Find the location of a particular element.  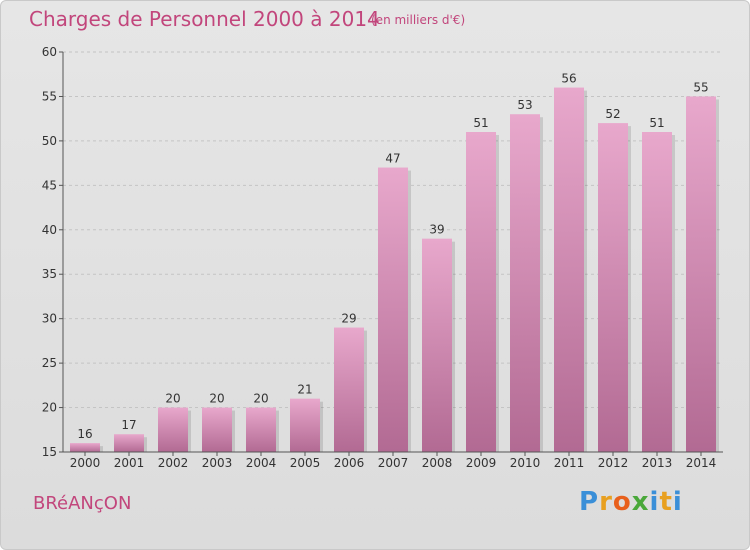

value-label: 21 is located at coordinates (304, 390).